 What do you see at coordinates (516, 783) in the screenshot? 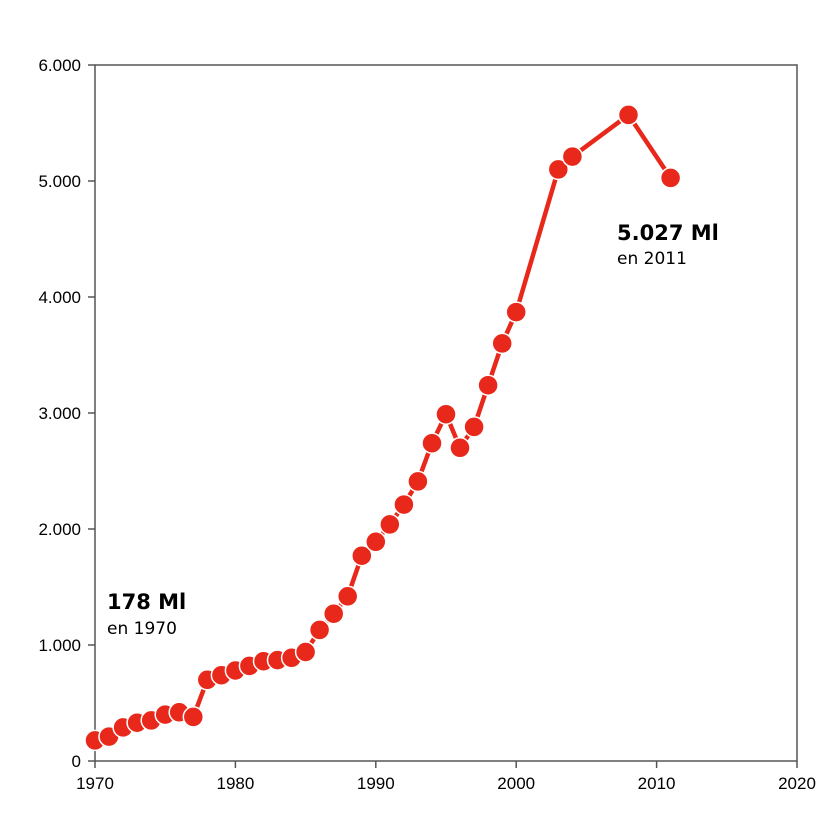
I see `x-tick-label: 2000` at bounding box center [516, 783].